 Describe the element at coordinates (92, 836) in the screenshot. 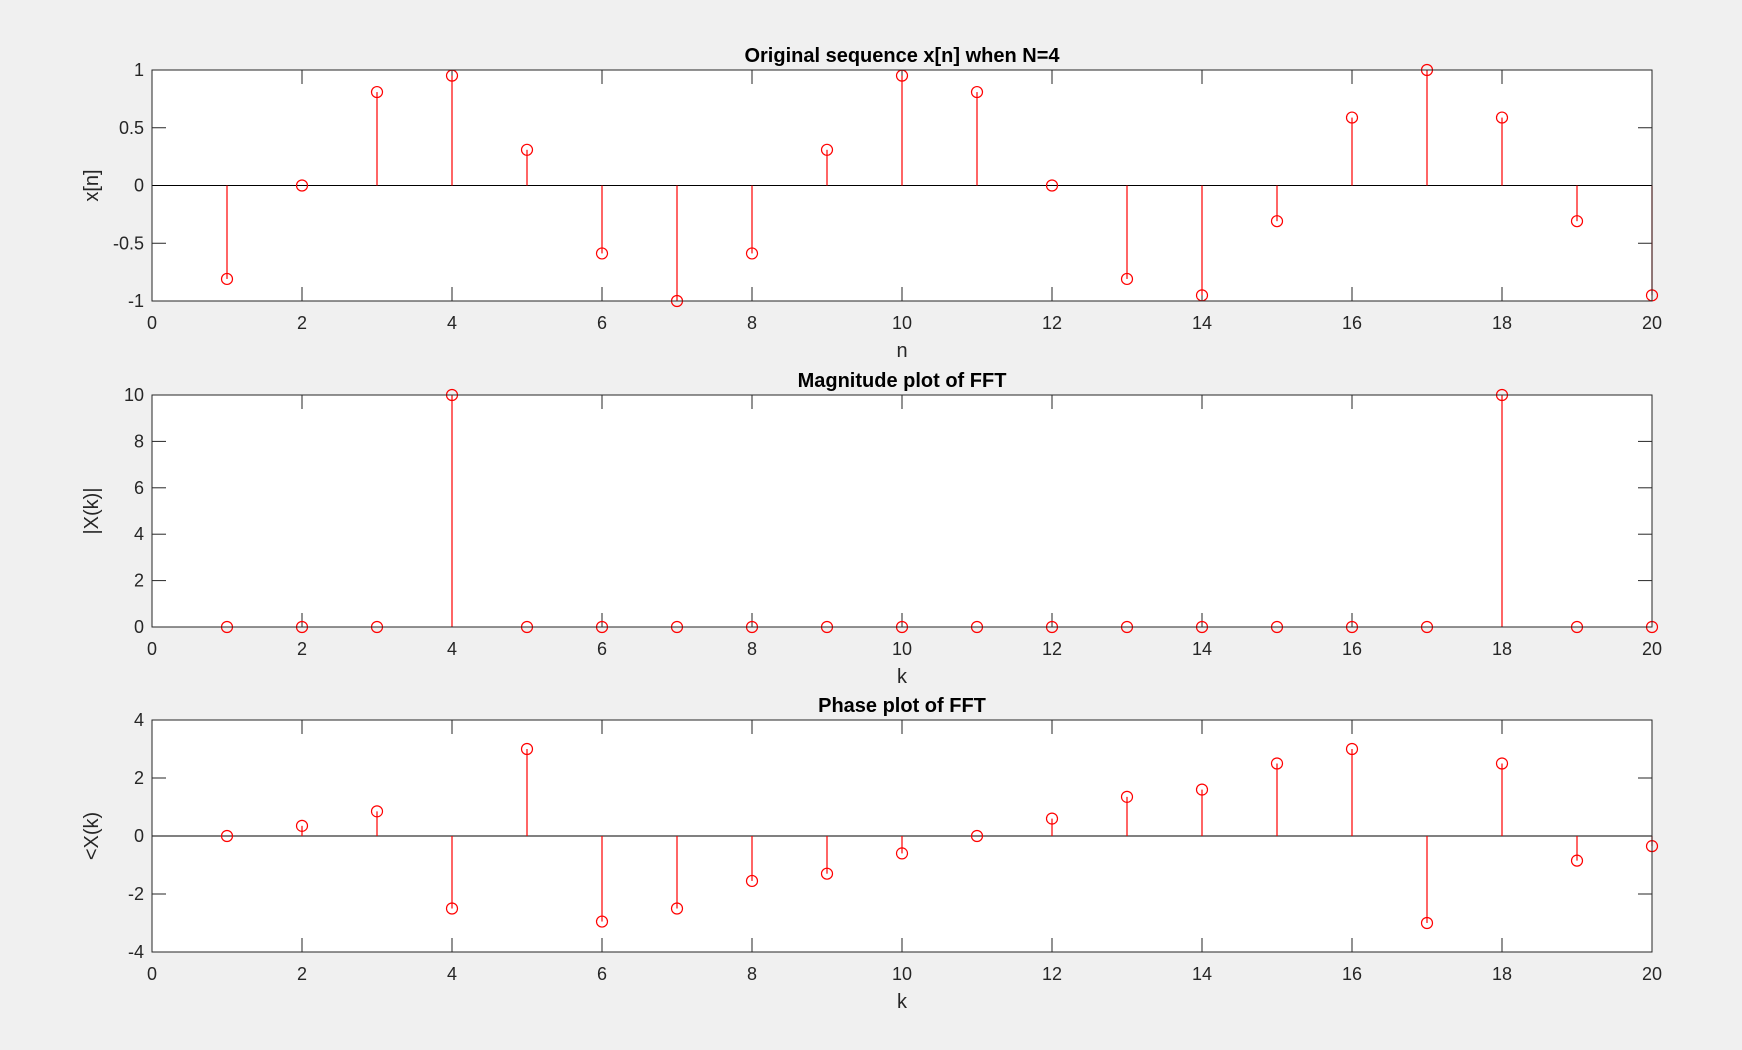

I see `y-axis-label: <X(k)` at that location.